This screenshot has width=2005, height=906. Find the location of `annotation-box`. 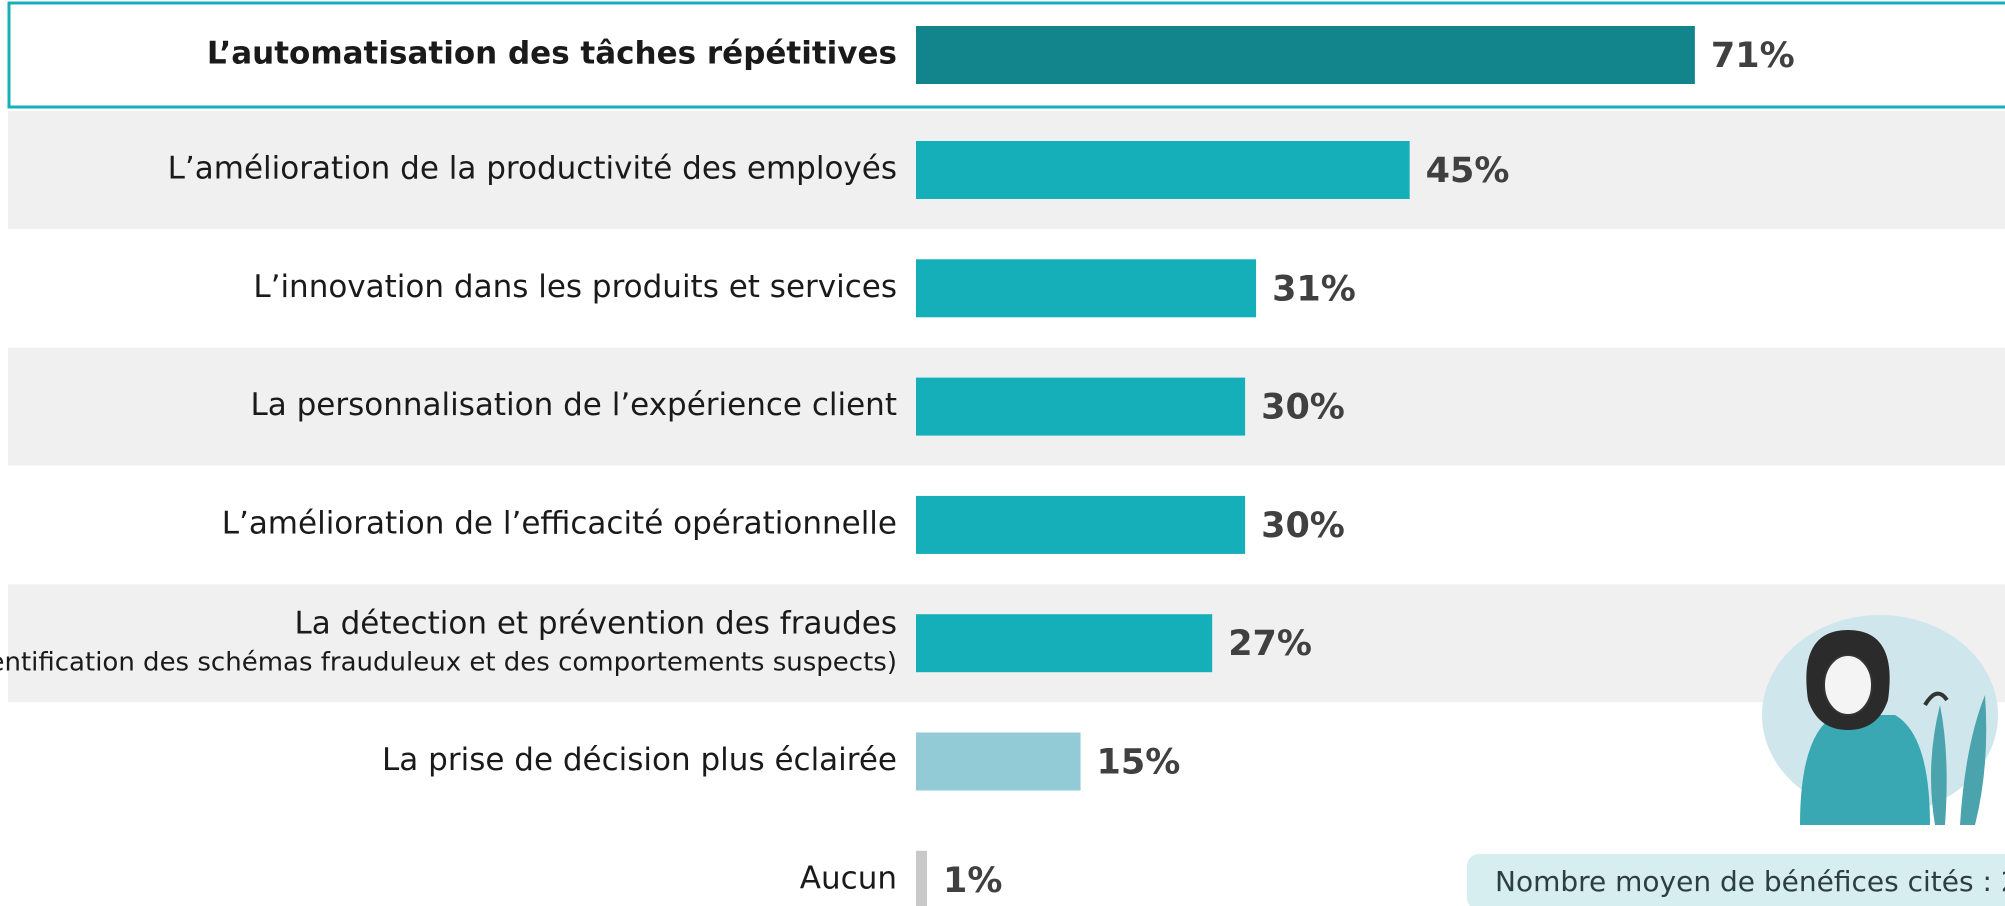

annotation-box is located at coordinates (1736, 880).